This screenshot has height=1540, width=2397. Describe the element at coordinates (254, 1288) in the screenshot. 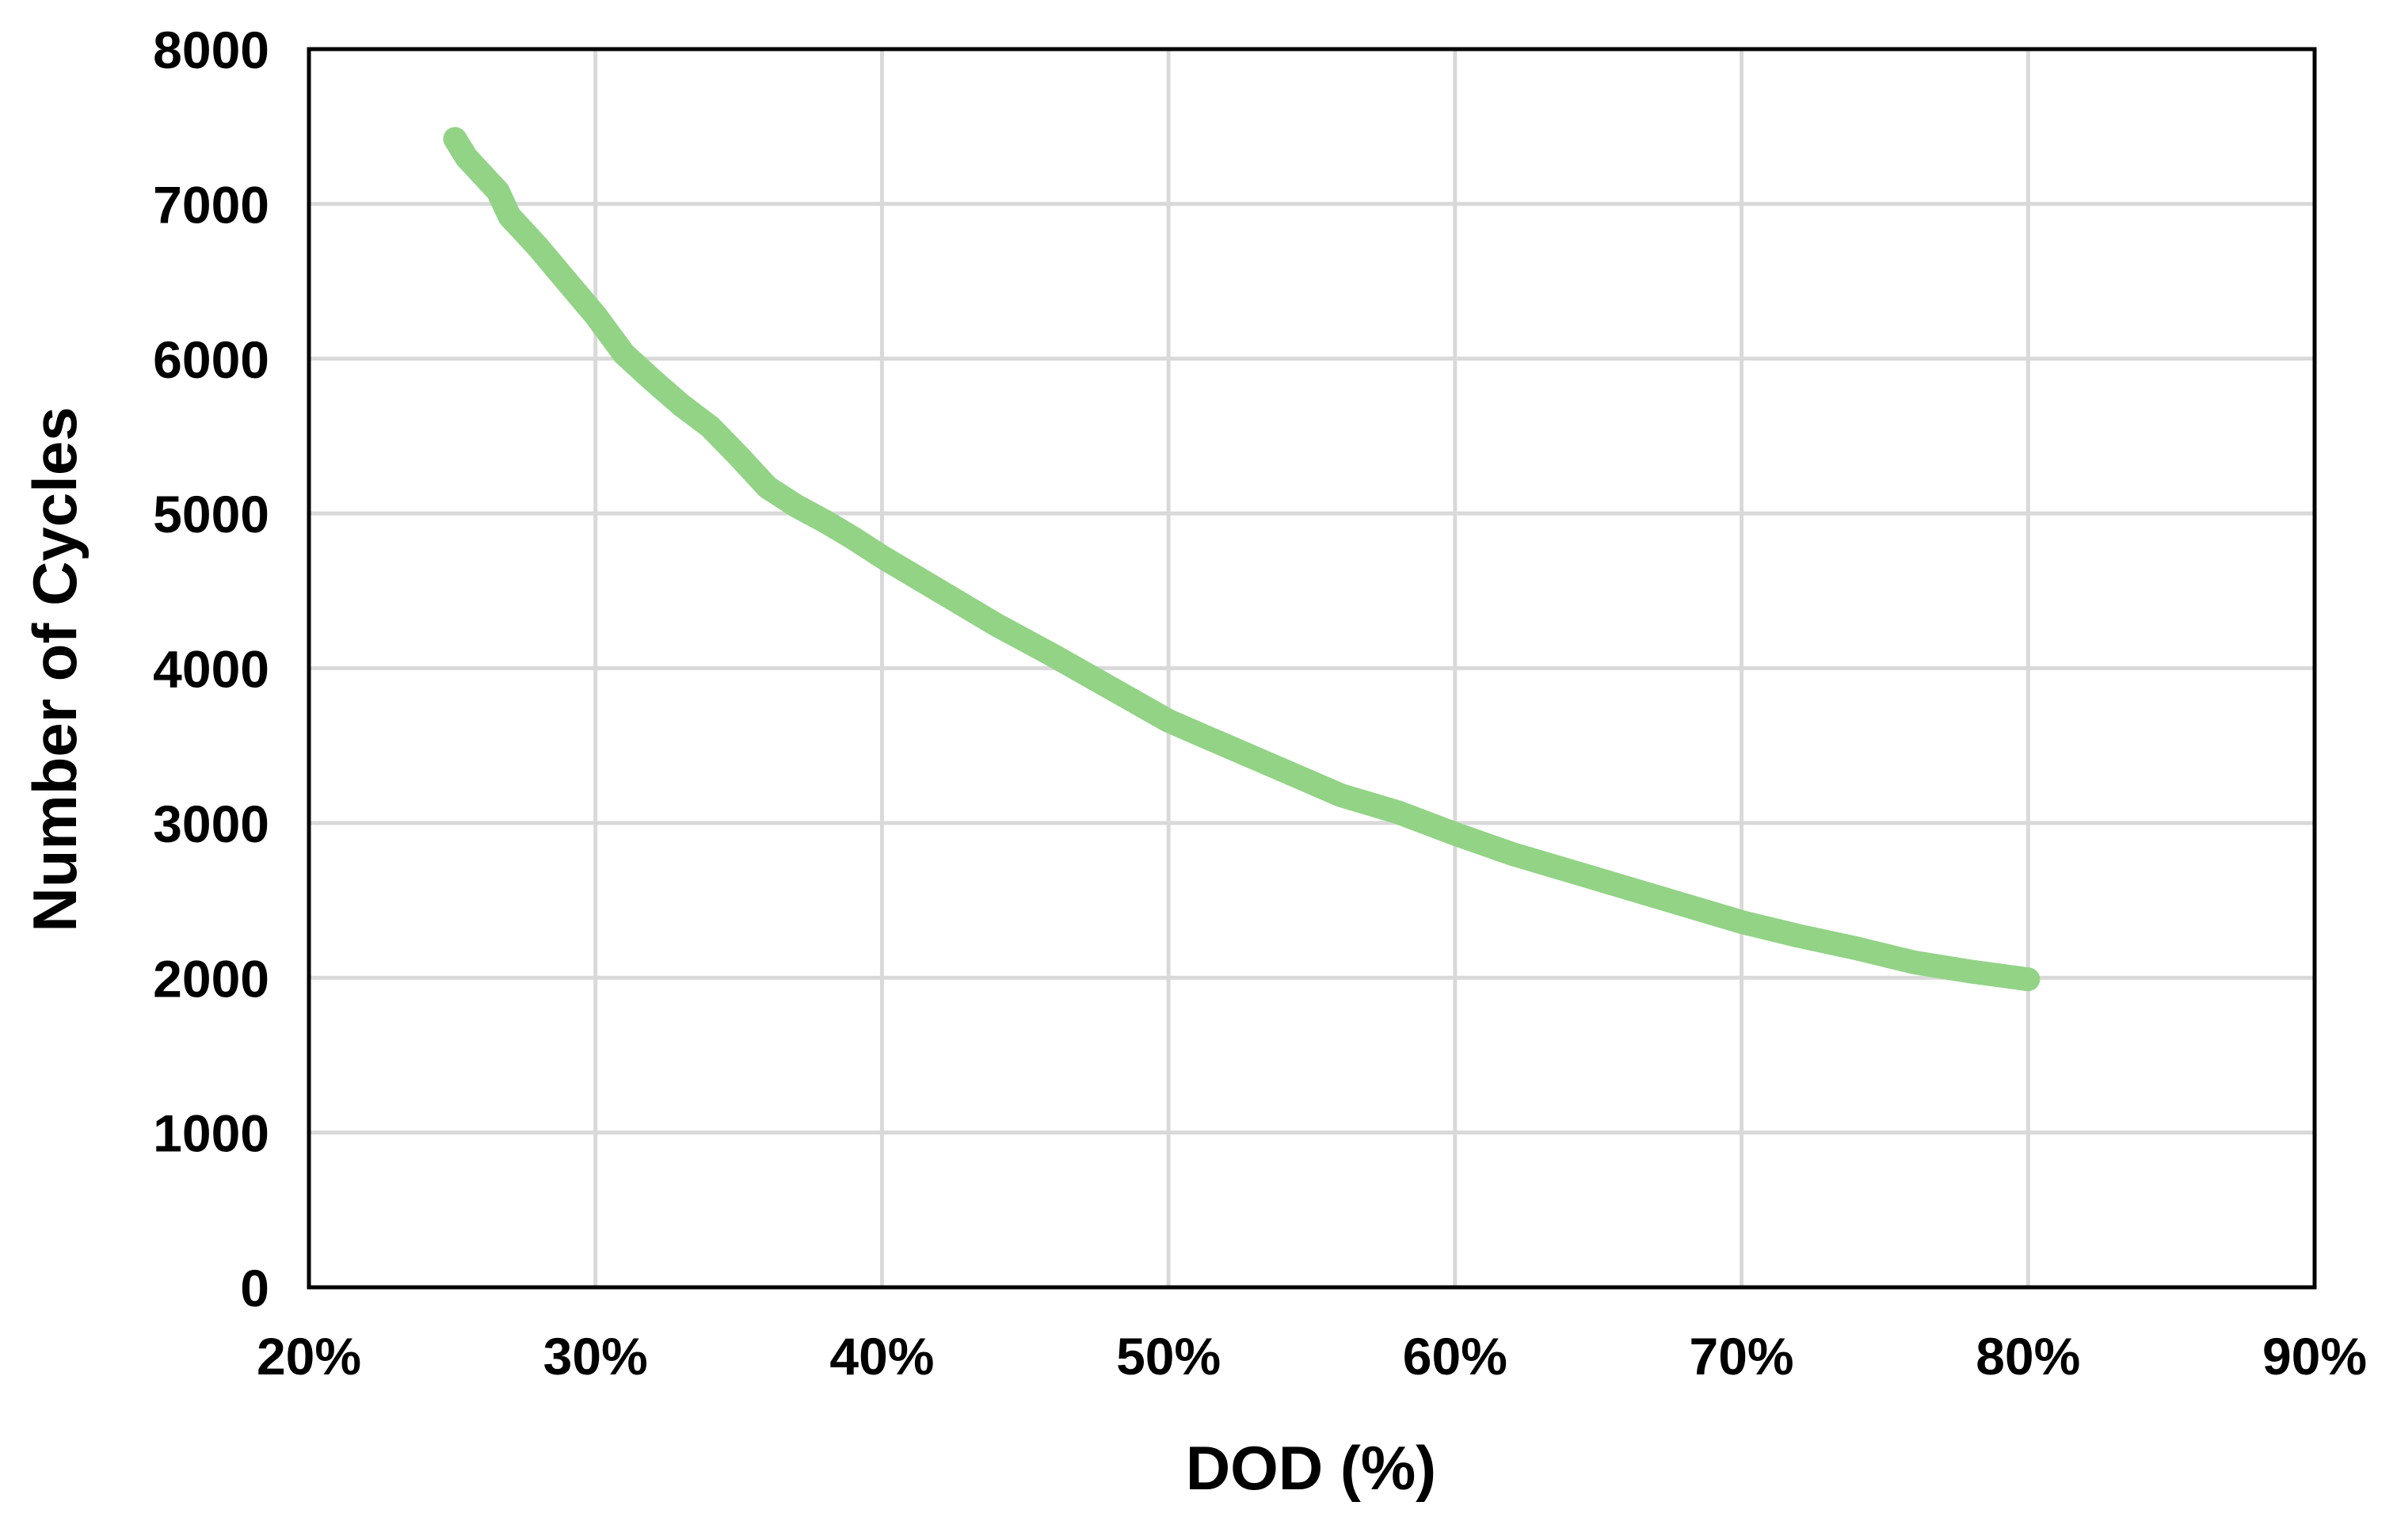

I see `y-tick-label: 0` at that location.